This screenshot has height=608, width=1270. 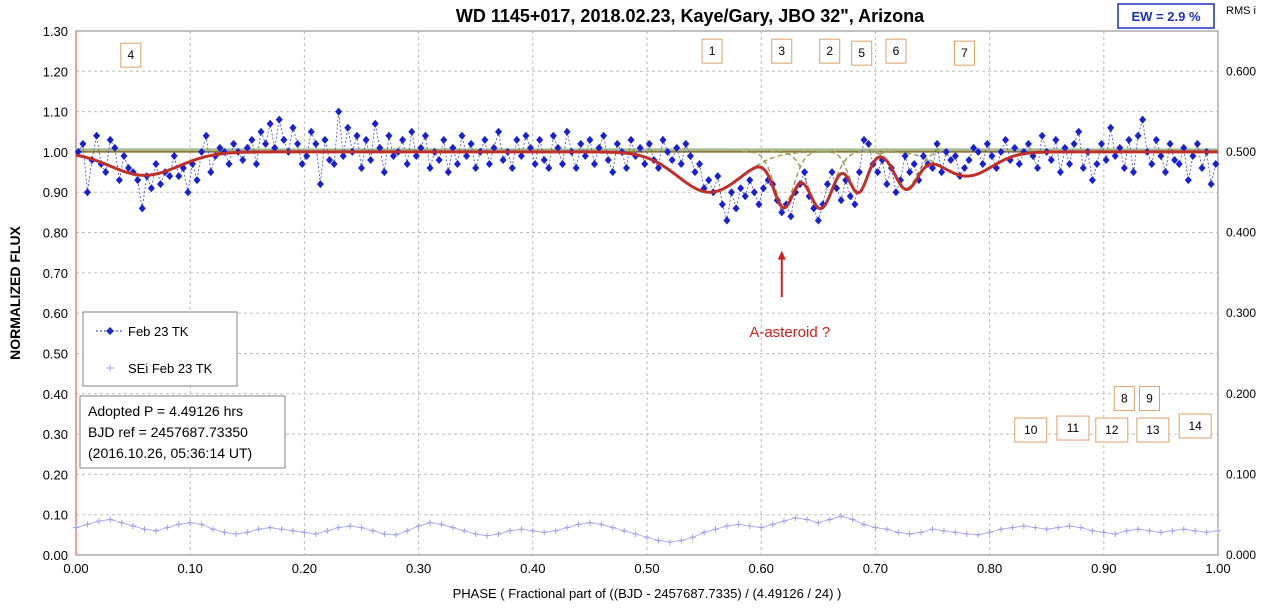 I want to click on dip-marker-label: 2, so click(x=829, y=51).